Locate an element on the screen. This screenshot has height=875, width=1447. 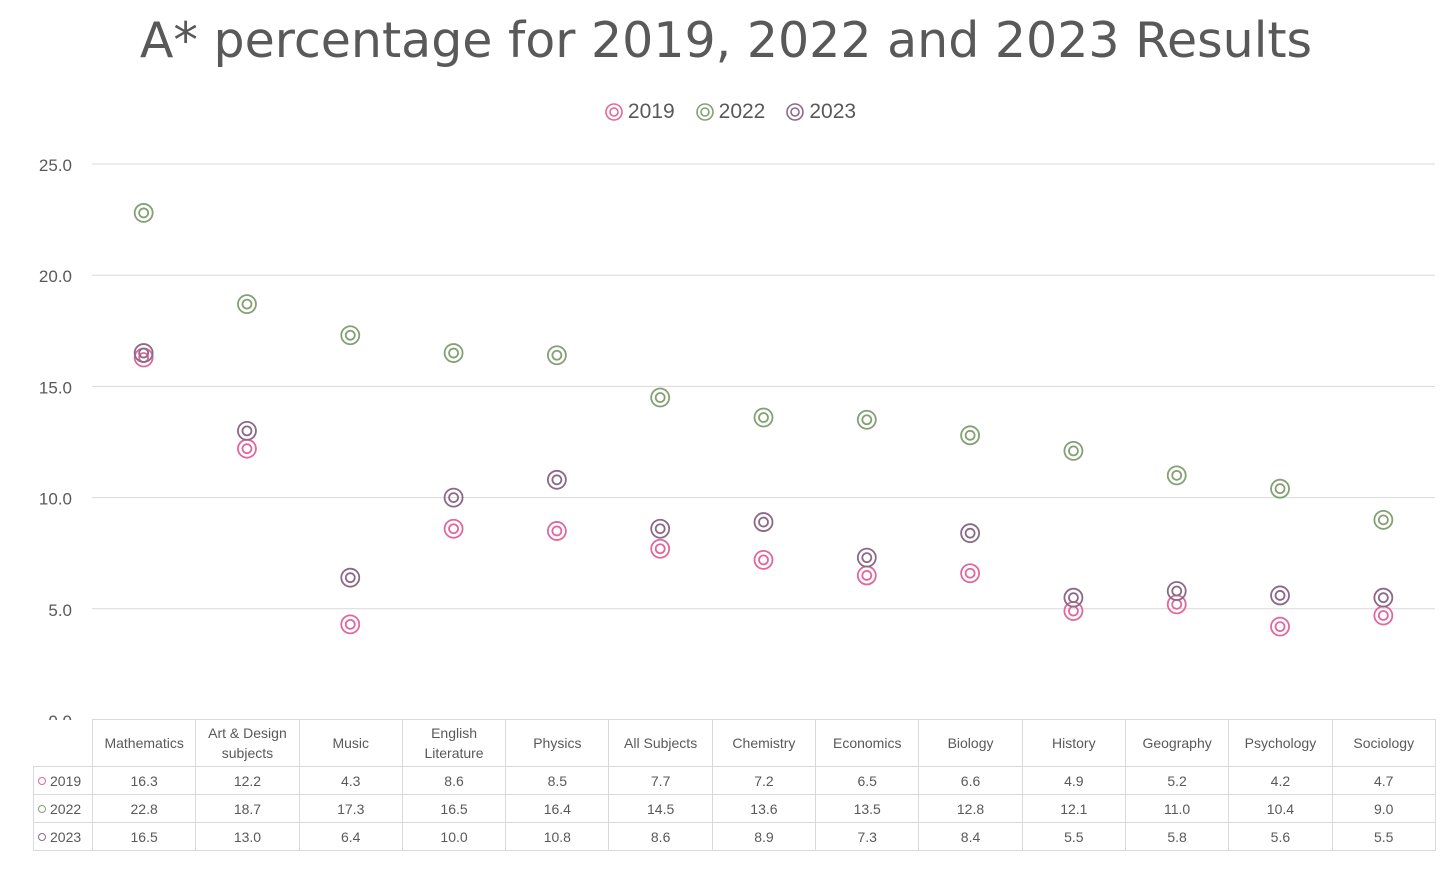
table-category: English Literature is located at coordinates (454, 743).